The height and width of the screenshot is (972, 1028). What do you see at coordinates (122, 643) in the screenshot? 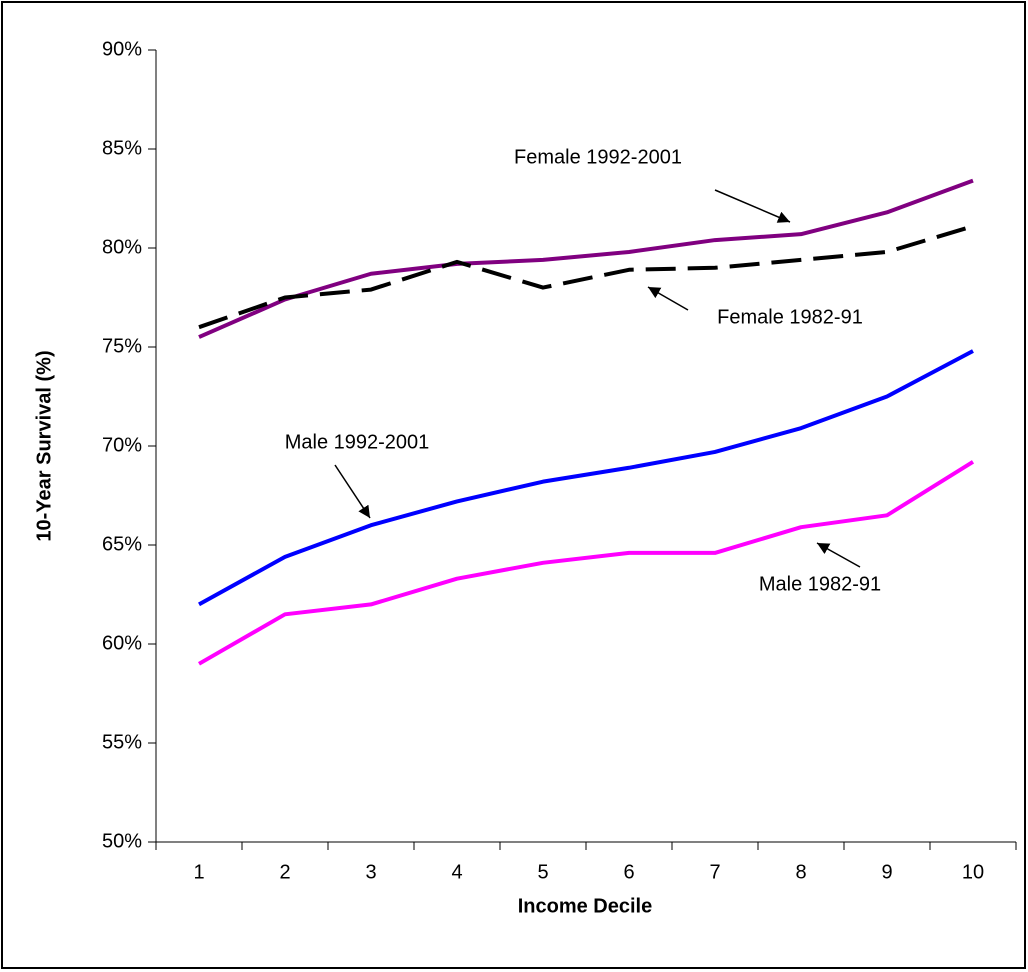
I see `y-tick-label: 60%` at bounding box center [122, 643].